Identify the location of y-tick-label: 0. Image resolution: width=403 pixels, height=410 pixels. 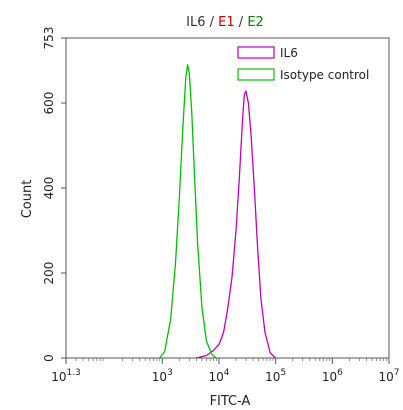
(49, 358).